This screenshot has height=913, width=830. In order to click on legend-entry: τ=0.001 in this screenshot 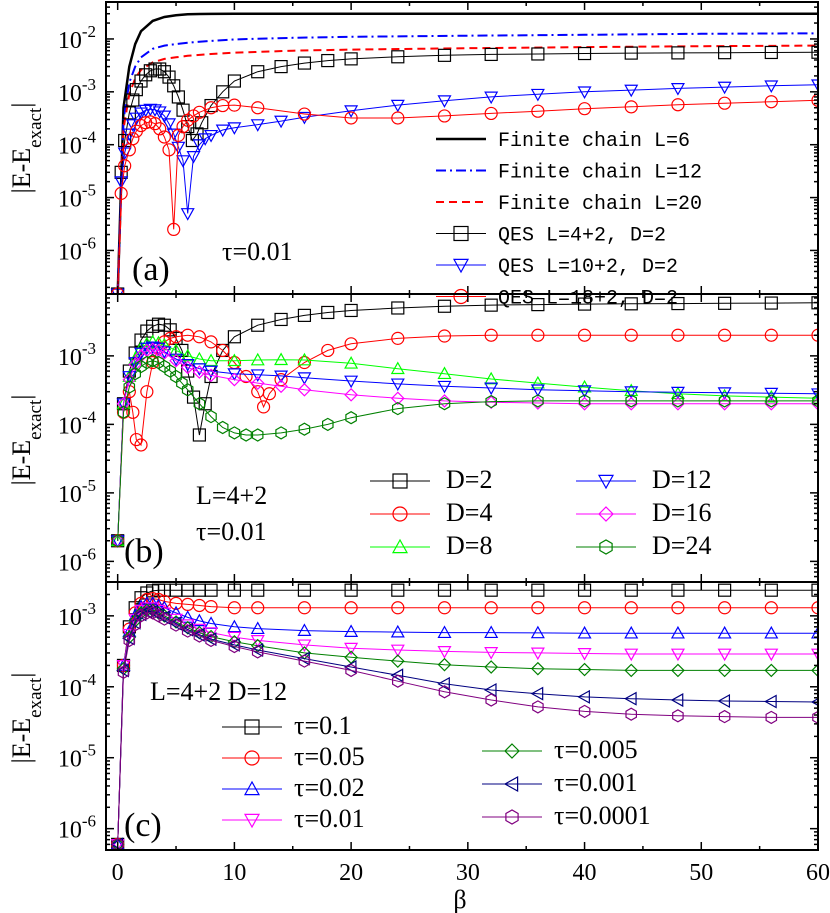, I will do `click(560, 782)`.